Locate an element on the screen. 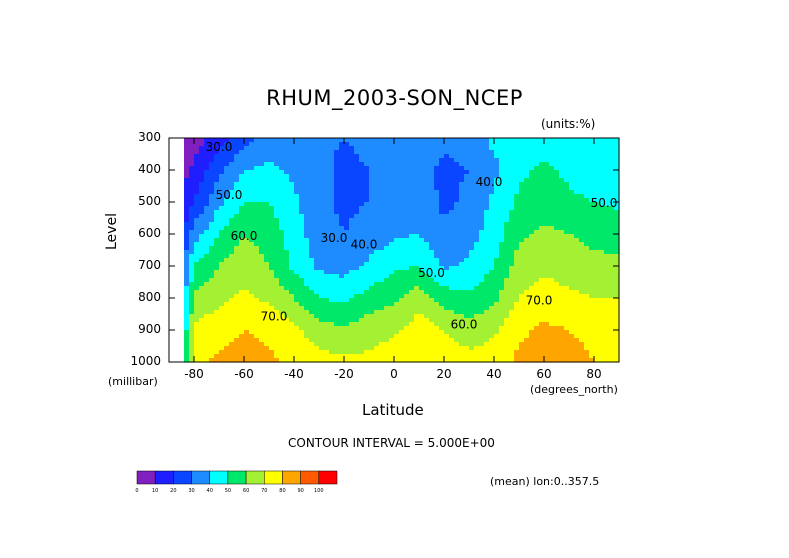 The image size is (789, 558). mean-footnote: (mean) lon:0..357.5 is located at coordinates (545, 481).